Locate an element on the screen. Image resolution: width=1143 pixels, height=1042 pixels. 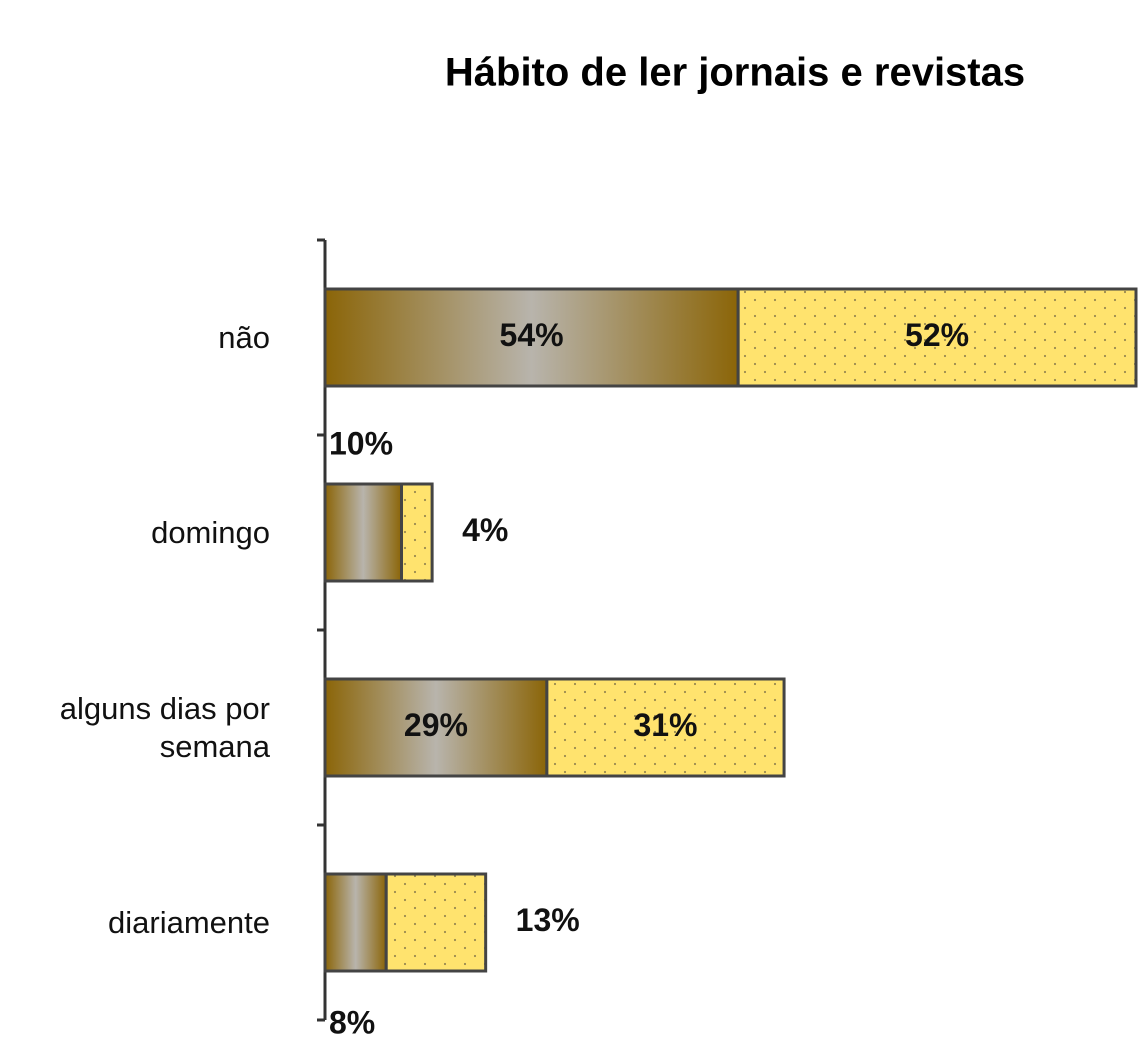
category-label: diariamente is located at coordinates (189, 922).